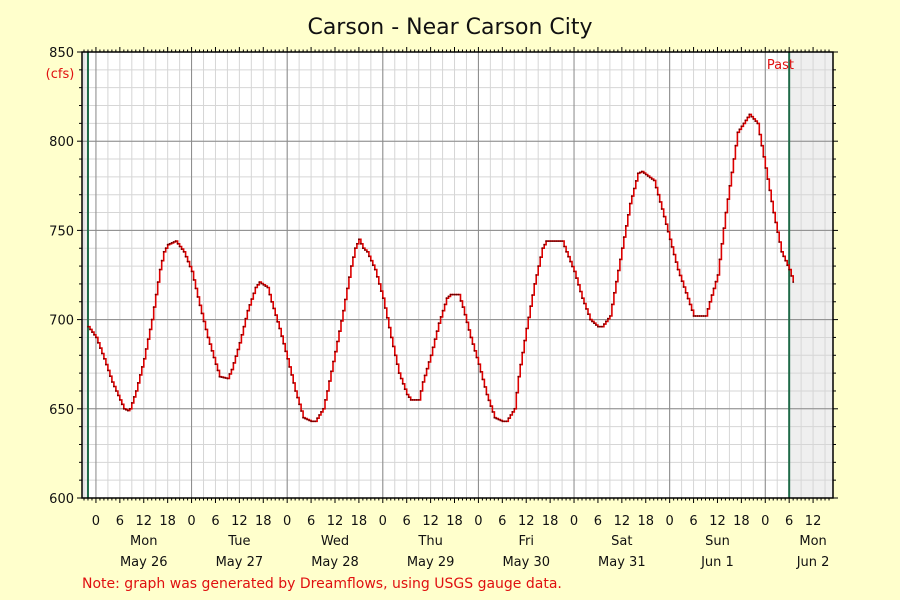  I want to click on y-tick-label: 700, so click(61, 321).